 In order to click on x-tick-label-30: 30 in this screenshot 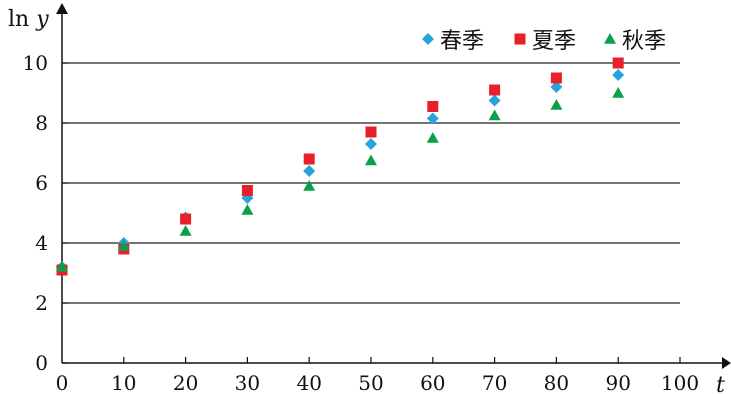, I will do `click(247, 382)`.